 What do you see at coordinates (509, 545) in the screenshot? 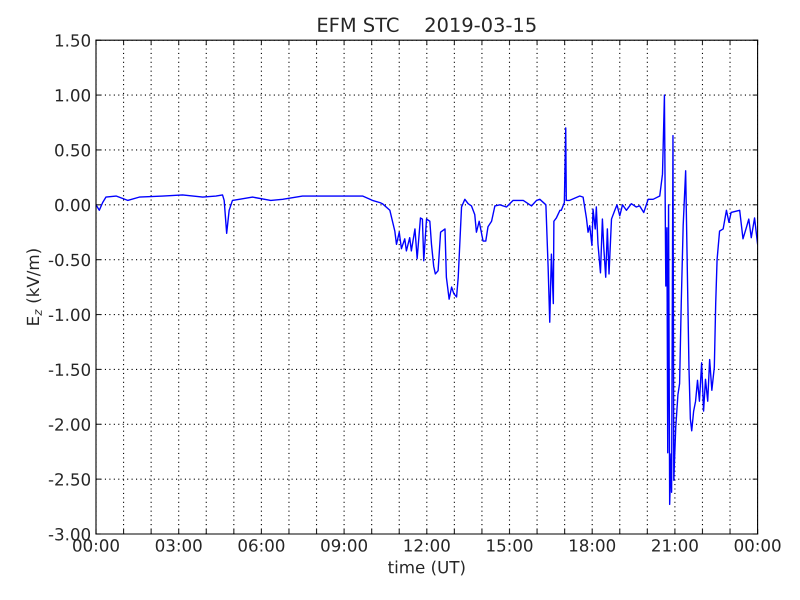
I see `x-tick-label: 15:00` at bounding box center [509, 545].